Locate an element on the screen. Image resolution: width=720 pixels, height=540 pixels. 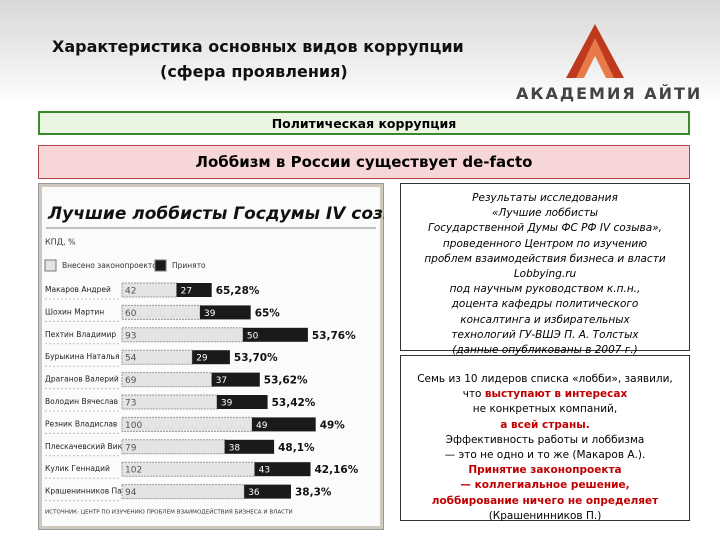
study-line: проблем взаимодействия бизнеса и власти is located at coordinates (545, 258).